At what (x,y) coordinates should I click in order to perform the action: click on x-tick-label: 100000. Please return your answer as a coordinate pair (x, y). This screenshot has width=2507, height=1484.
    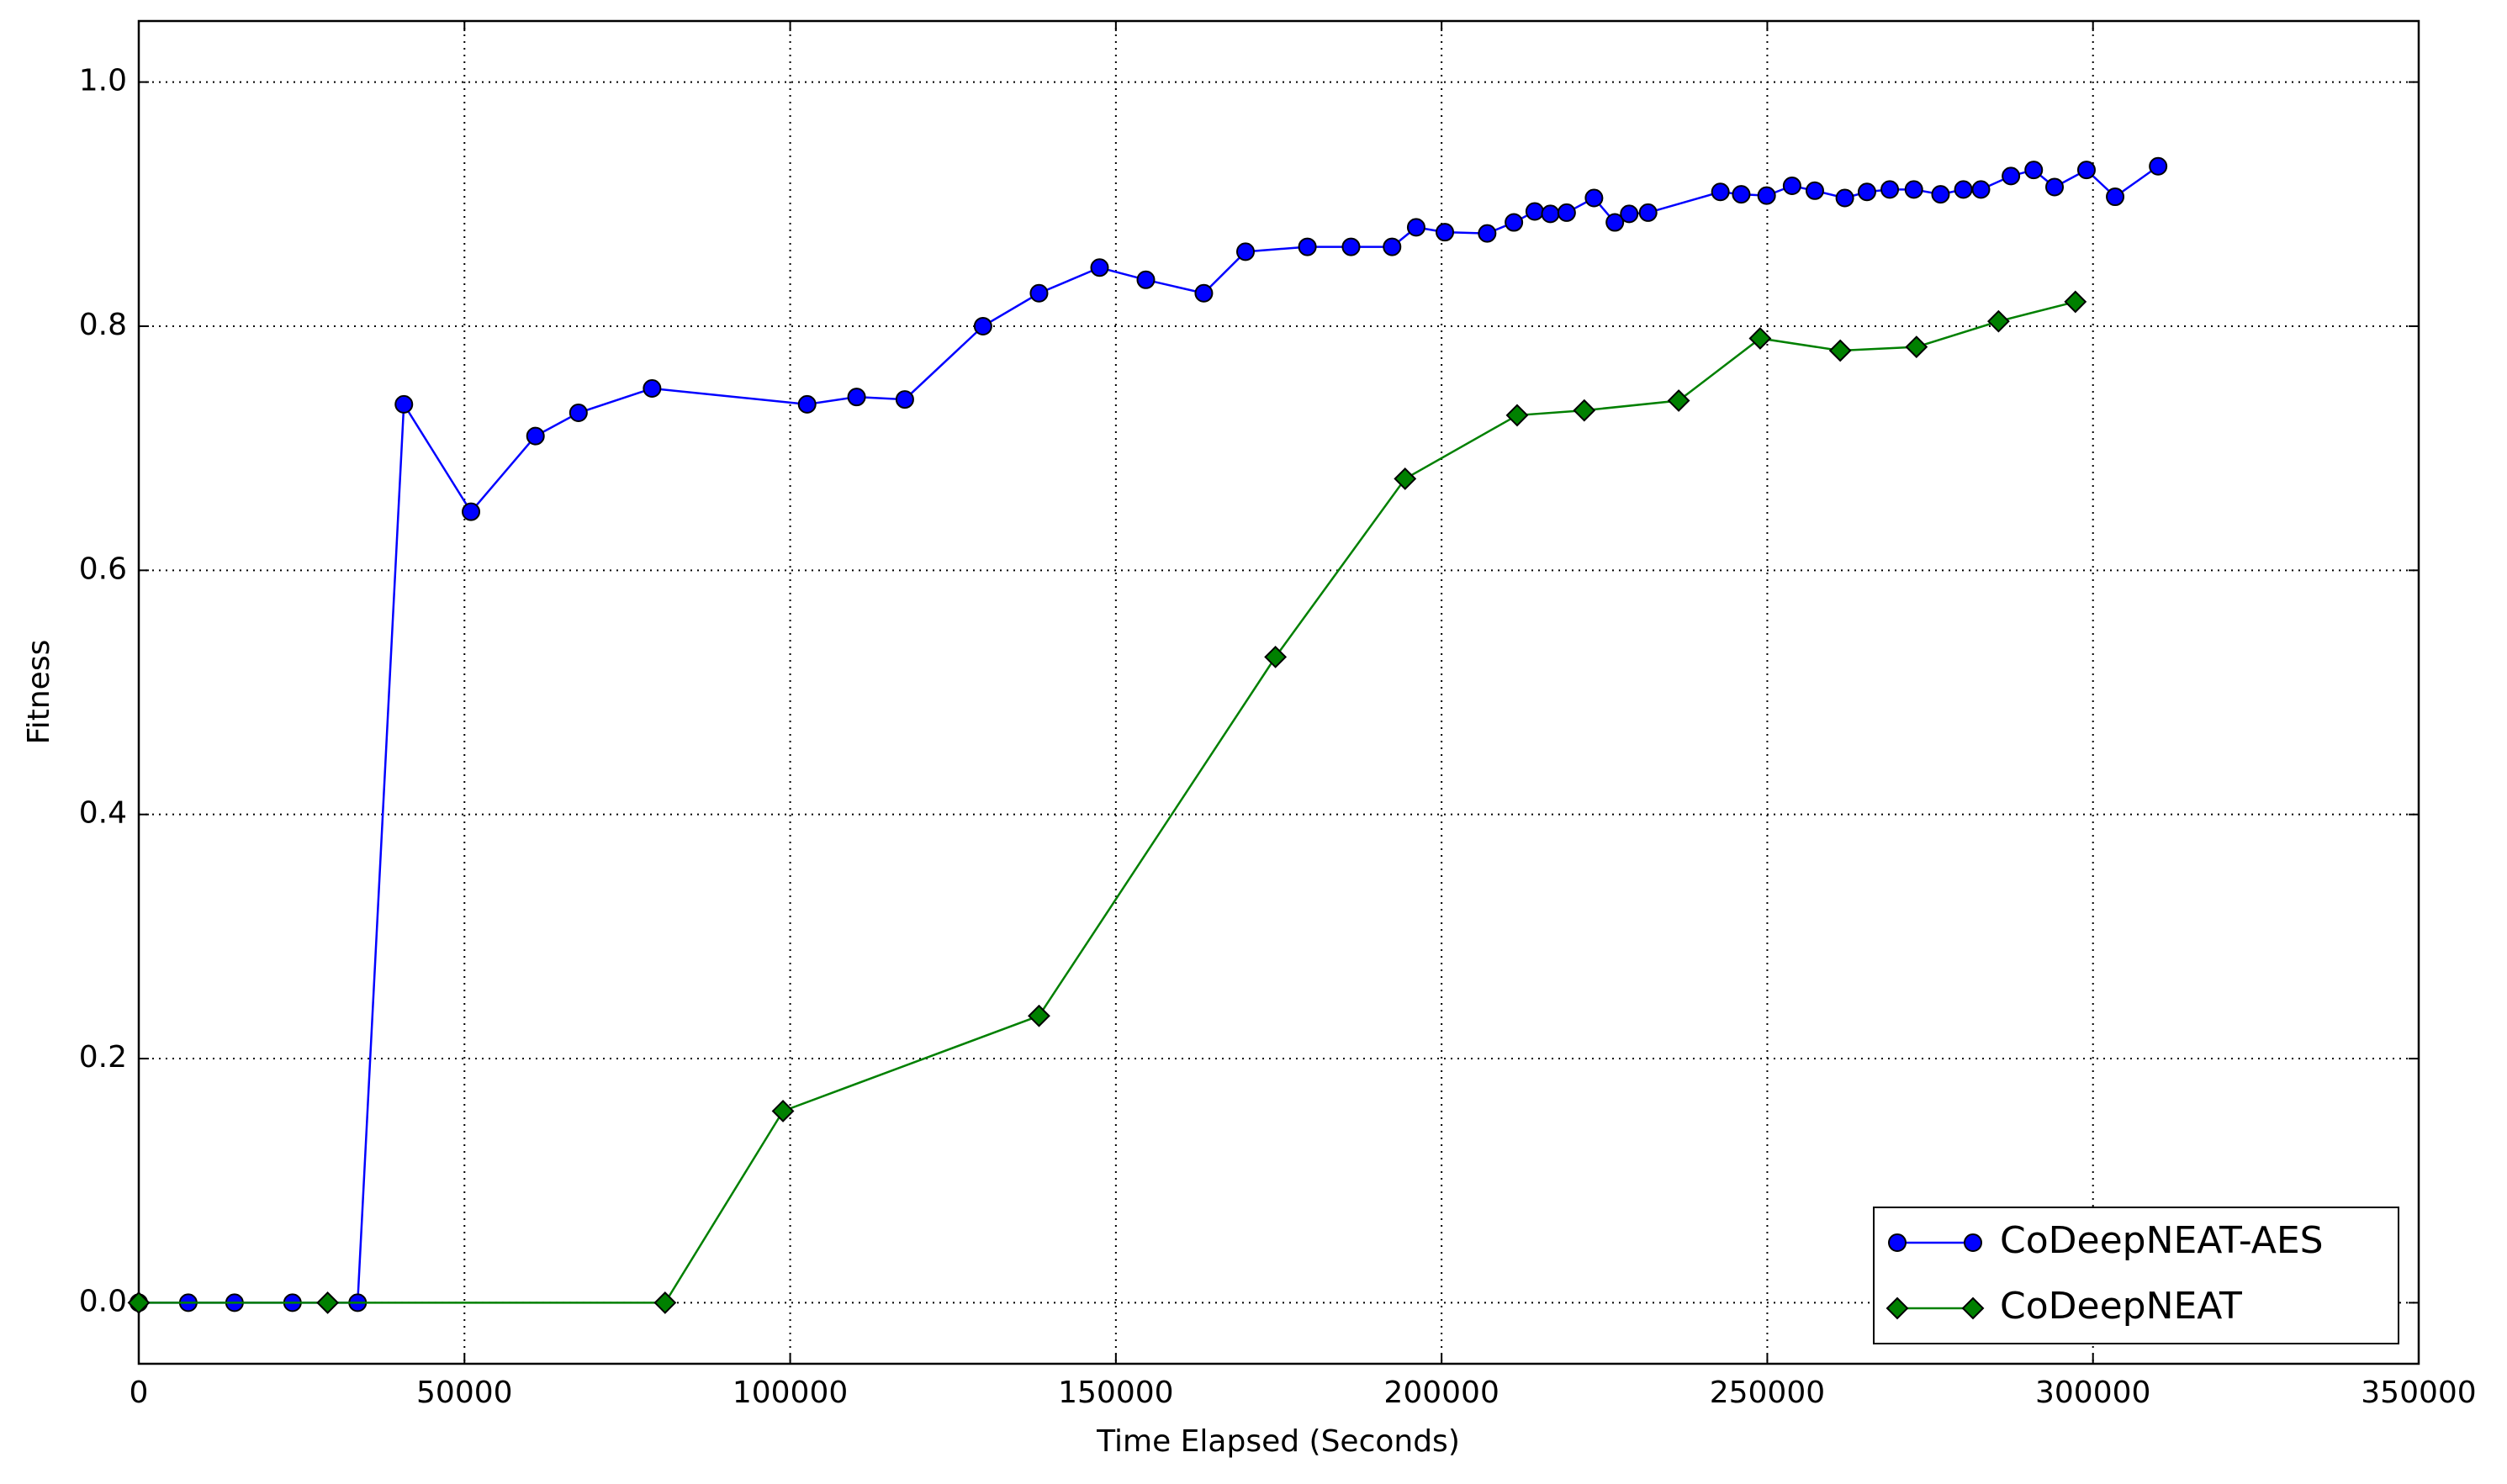
    Looking at the image, I should click on (791, 1393).